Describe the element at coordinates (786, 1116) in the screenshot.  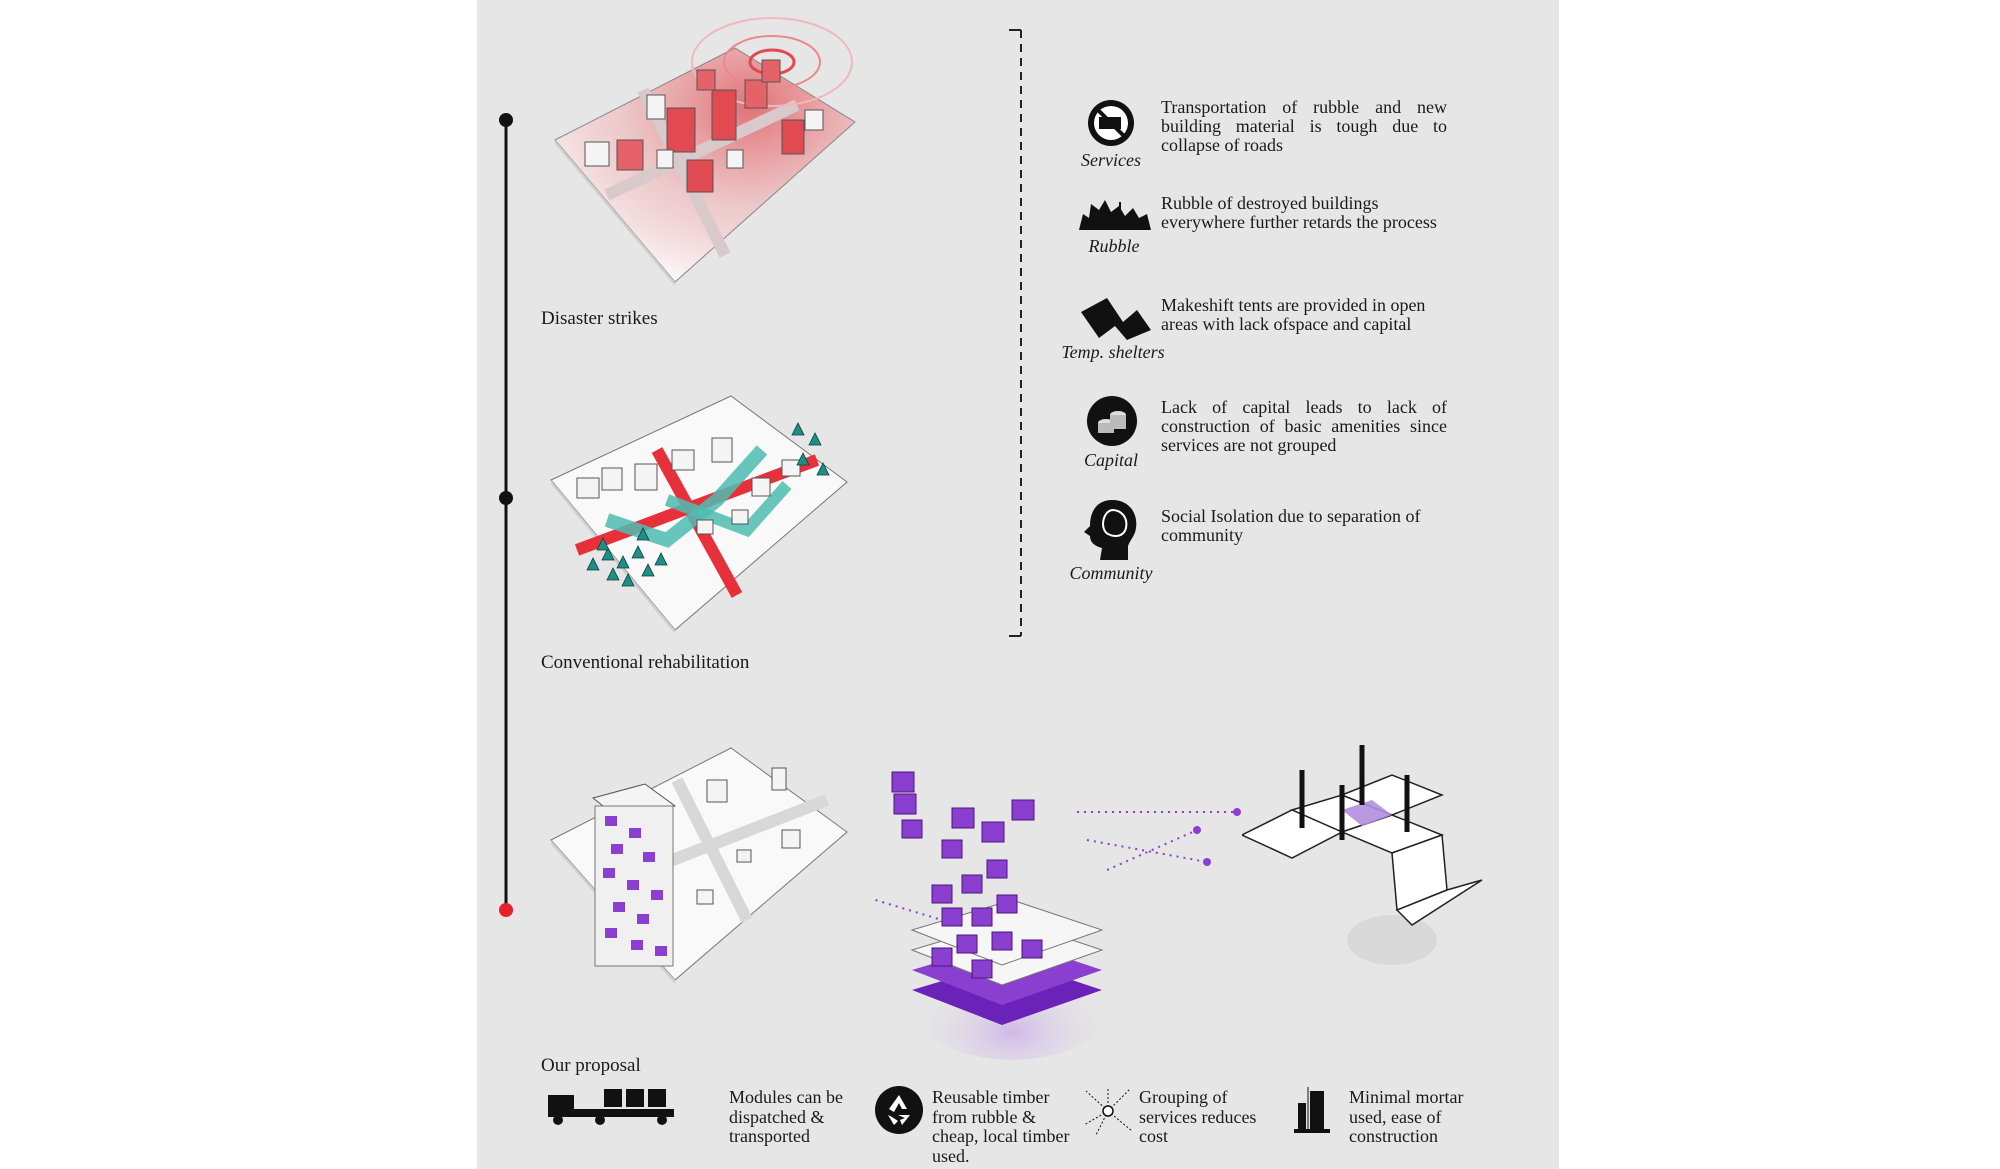
I see `benefit-text-transport: Modules can be dispatched & transported` at that location.